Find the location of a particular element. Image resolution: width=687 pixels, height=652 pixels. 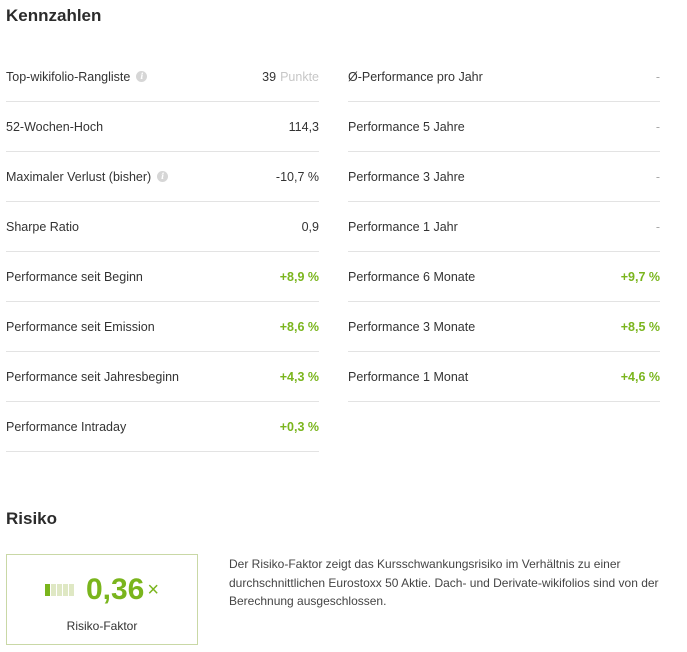

kennzahl-row-performance-1-monat: Performance 1 Monat +4,6 % is located at coordinates (504, 377).